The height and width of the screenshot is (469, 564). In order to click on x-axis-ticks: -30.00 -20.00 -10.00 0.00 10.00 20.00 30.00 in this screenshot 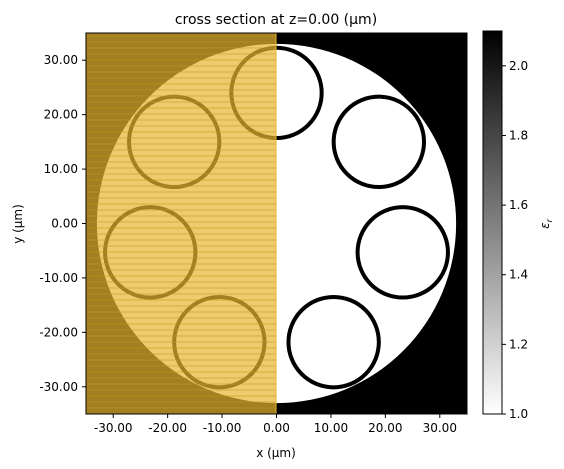, I will do `click(275, 424)`.